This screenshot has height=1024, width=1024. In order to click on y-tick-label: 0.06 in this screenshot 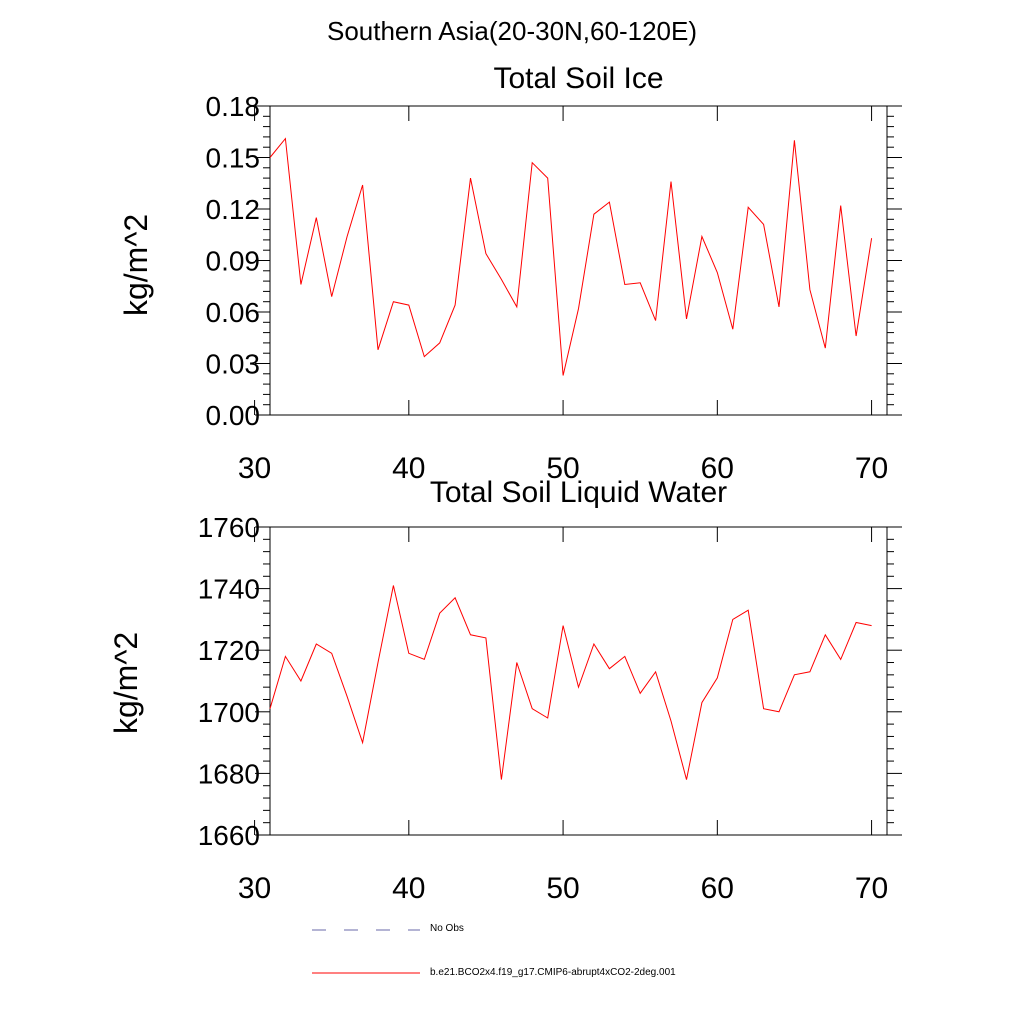, I will do `click(233, 312)`.